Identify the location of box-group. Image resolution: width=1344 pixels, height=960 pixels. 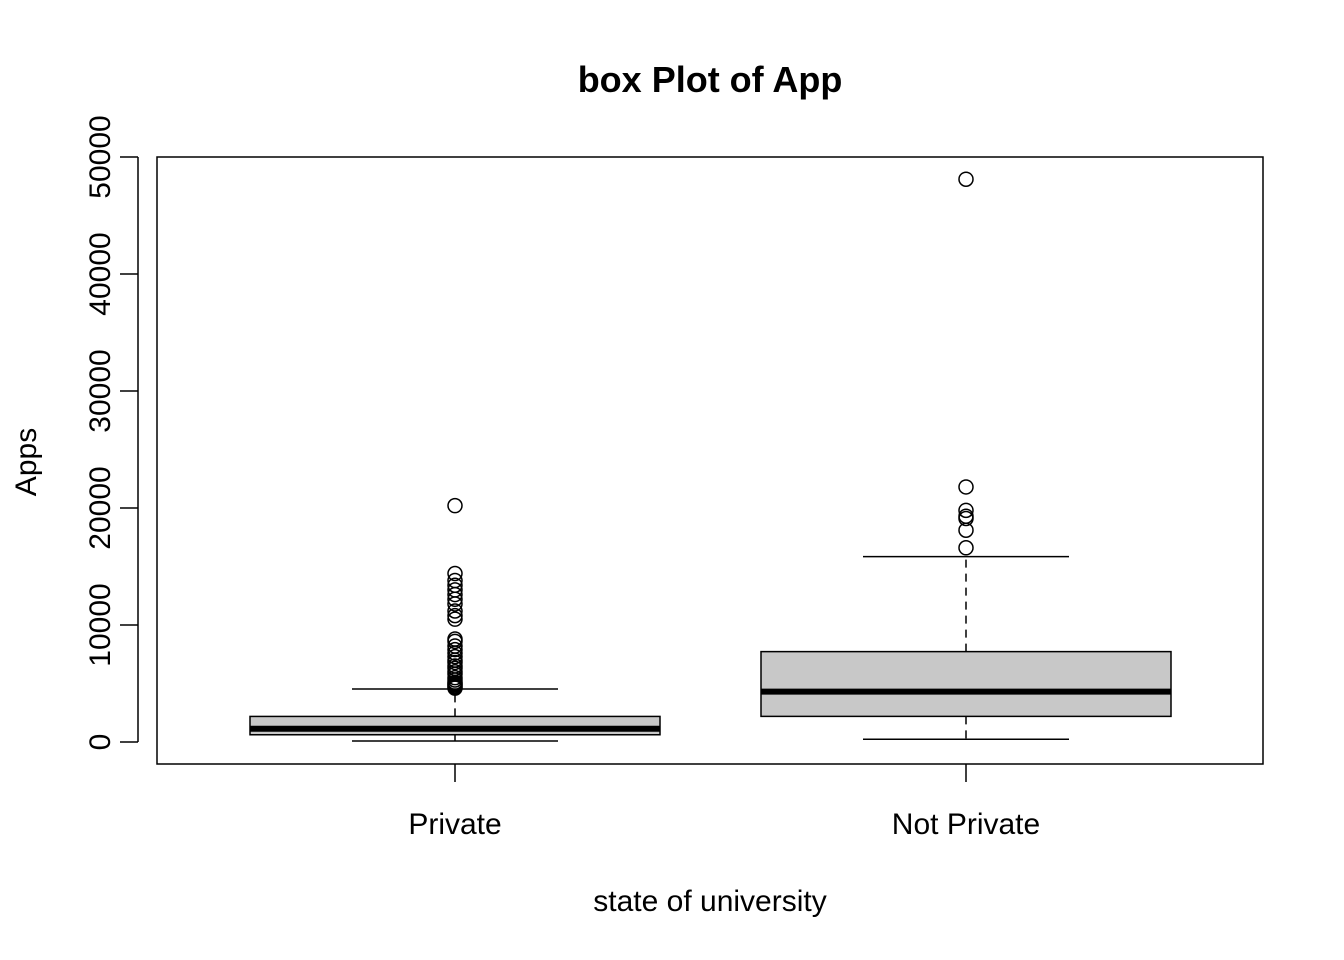
(455, 619).